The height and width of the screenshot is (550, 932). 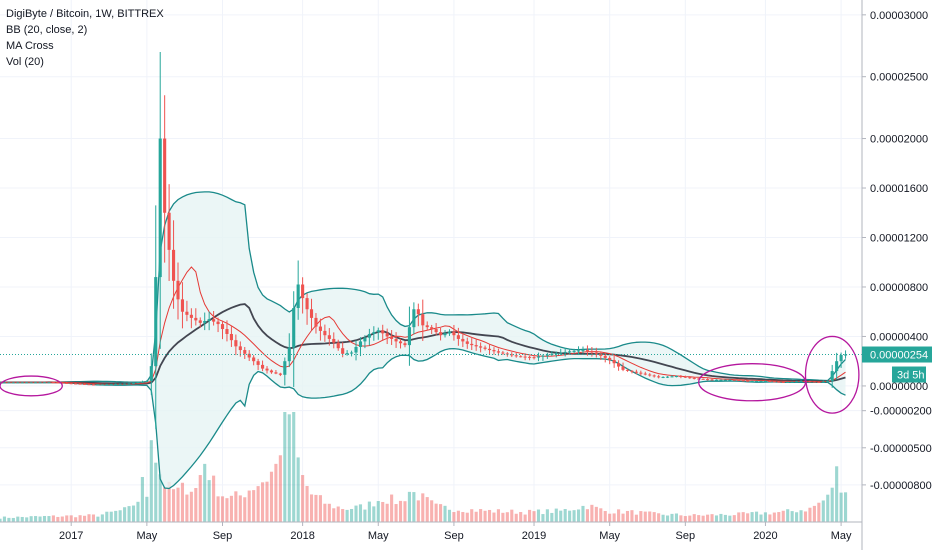 What do you see at coordinates (455, 532) in the screenshot?
I see `x-axis-ticks: 2017 May Sep 2018 May Sep 2019 May Sep 2020 May` at bounding box center [455, 532].